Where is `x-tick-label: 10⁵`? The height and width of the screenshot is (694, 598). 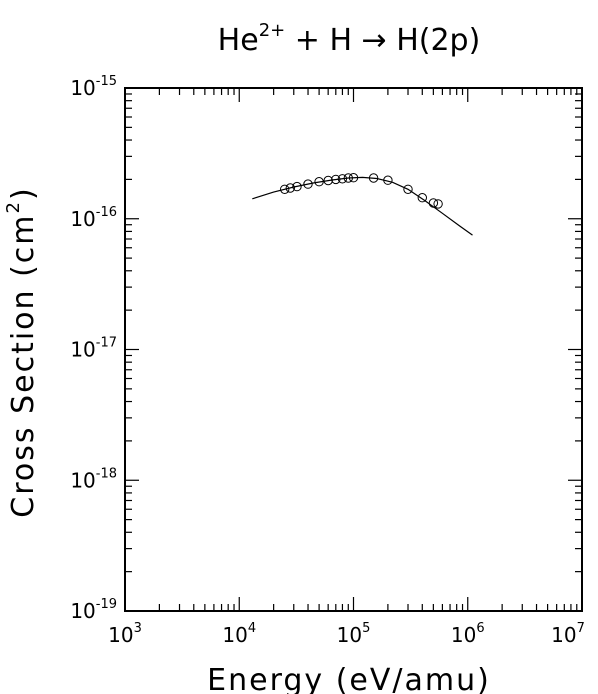 x-tick-label: 10⁵ is located at coordinates (354, 634).